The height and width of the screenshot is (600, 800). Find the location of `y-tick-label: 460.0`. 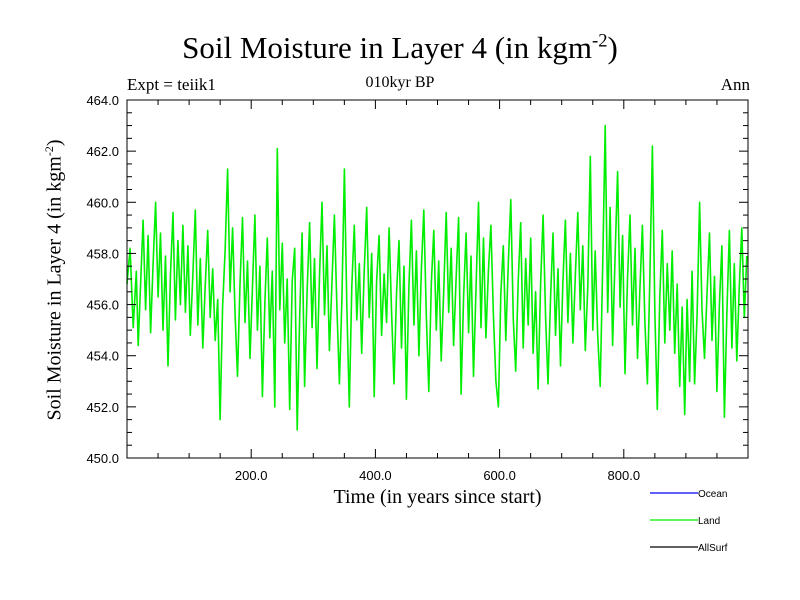

y-tick-label: 460.0 is located at coordinates (102, 202).